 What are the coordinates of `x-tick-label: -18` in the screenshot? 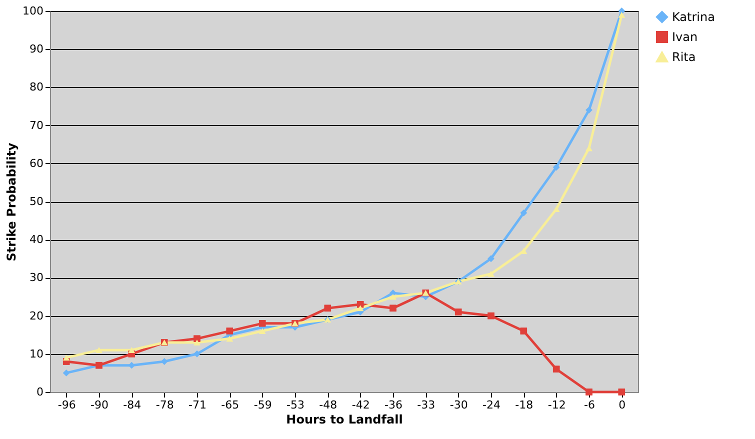 It's located at (524, 405).